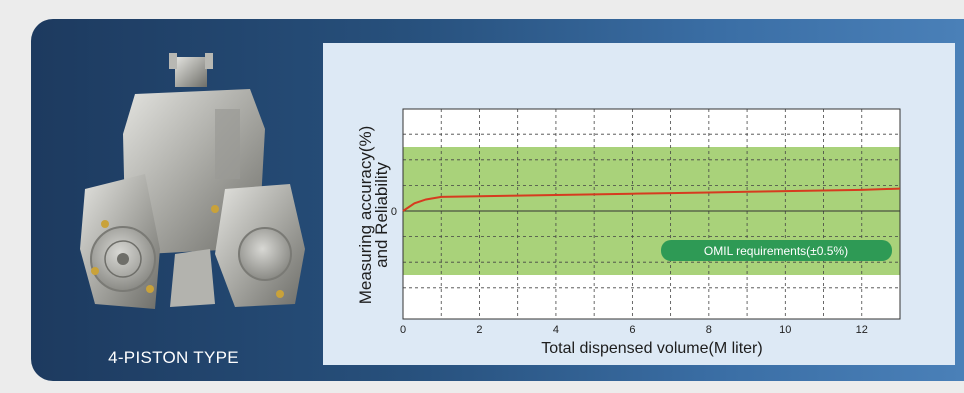 The image size is (964, 393). I want to click on series-group, so click(651, 199).